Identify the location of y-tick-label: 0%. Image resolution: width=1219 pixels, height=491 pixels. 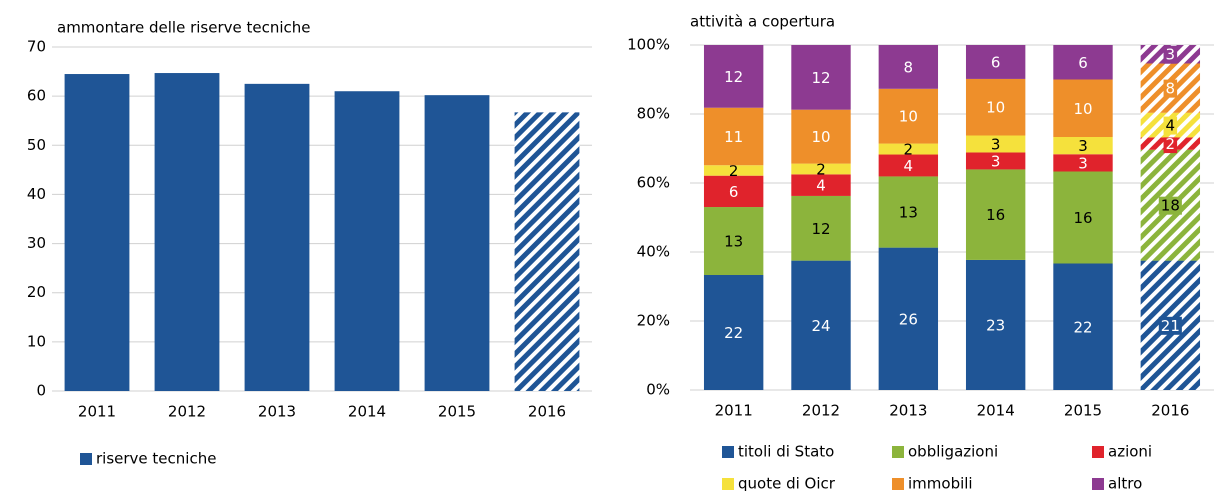
(658, 390).